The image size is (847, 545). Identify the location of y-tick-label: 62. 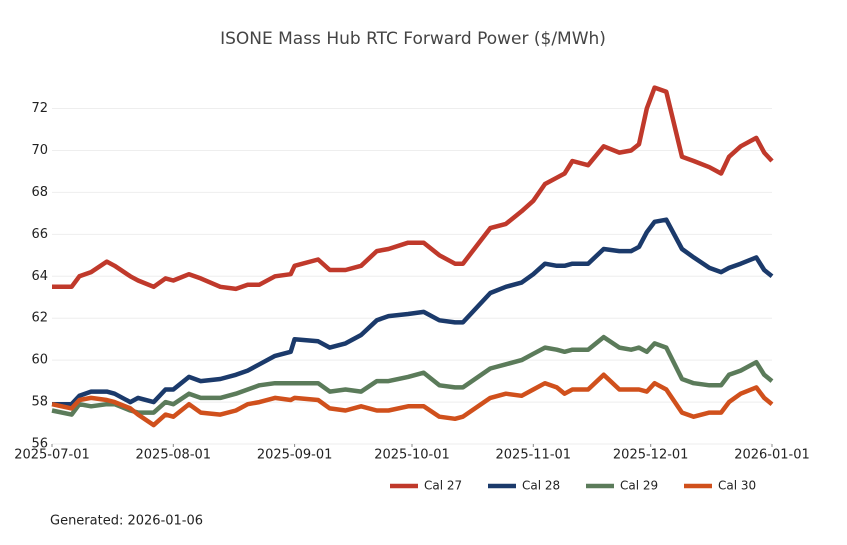
(39, 318).